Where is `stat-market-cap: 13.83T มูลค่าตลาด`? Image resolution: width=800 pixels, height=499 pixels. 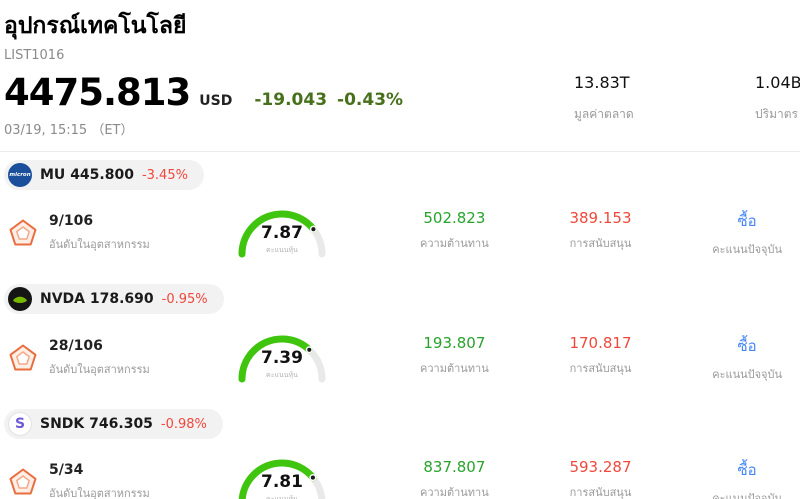
stat-market-cap: 13.83T มูลค่าตลาด is located at coordinates (604, 98).